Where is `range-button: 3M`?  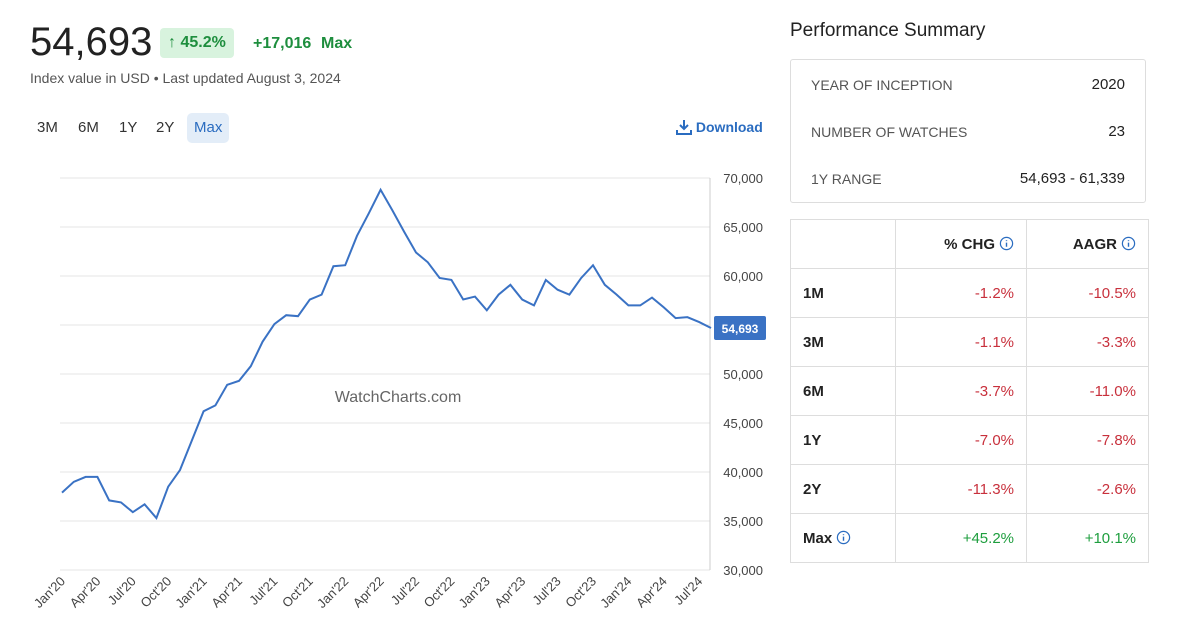 range-button: 3M is located at coordinates (47, 127).